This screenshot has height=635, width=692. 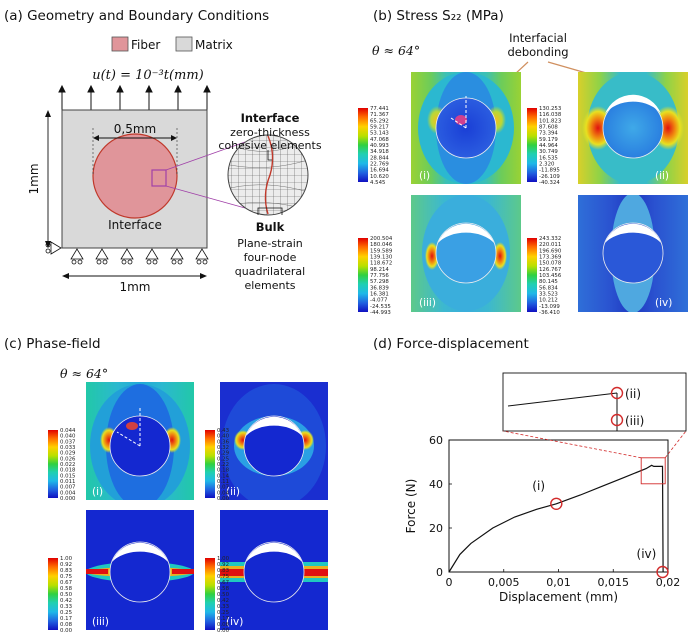 I want to click on inset-curve, so click(x=562, y=399).